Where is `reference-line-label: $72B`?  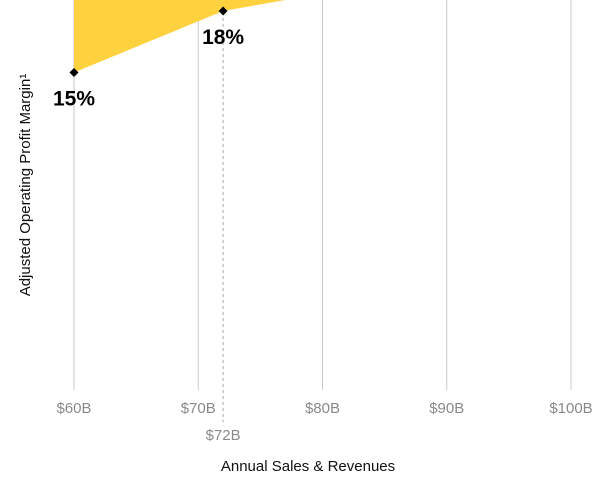 reference-line-label: $72B is located at coordinates (223, 435).